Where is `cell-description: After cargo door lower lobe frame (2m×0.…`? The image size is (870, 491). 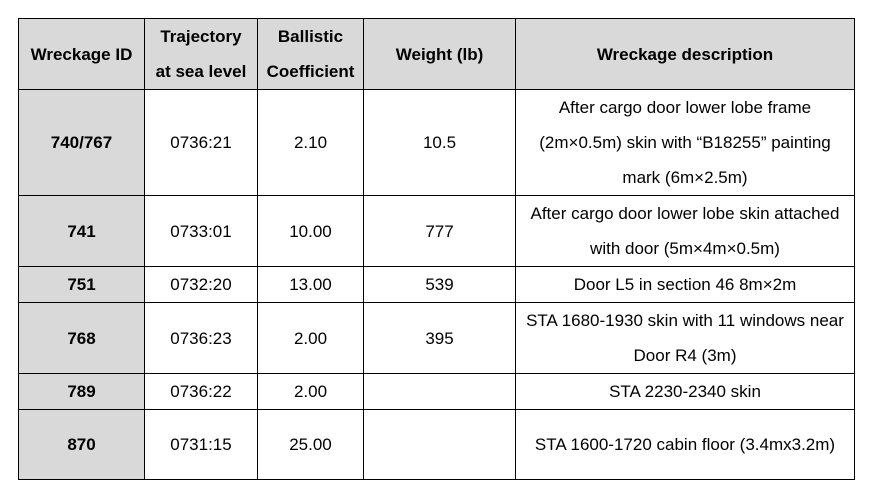
cell-description: After cargo door lower lobe frame (2m×0.… is located at coordinates (685, 142).